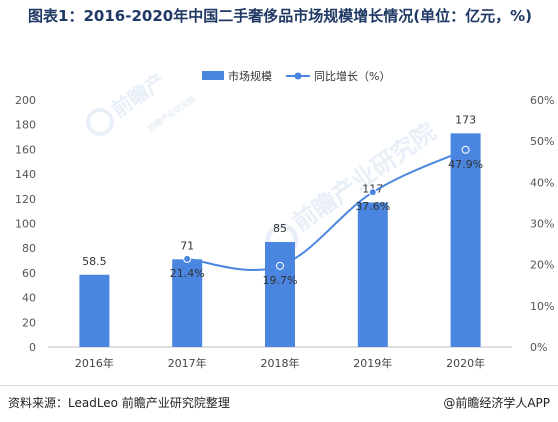 This screenshot has height=422, width=558. I want to click on bar-value-label: 71, so click(187, 245).